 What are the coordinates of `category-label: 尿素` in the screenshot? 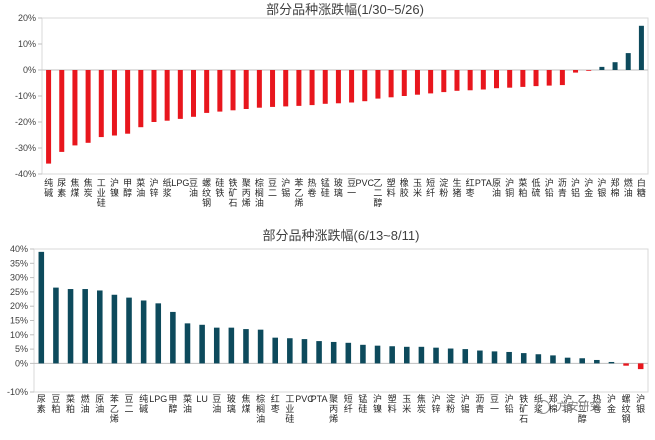 It's located at (61, 188).